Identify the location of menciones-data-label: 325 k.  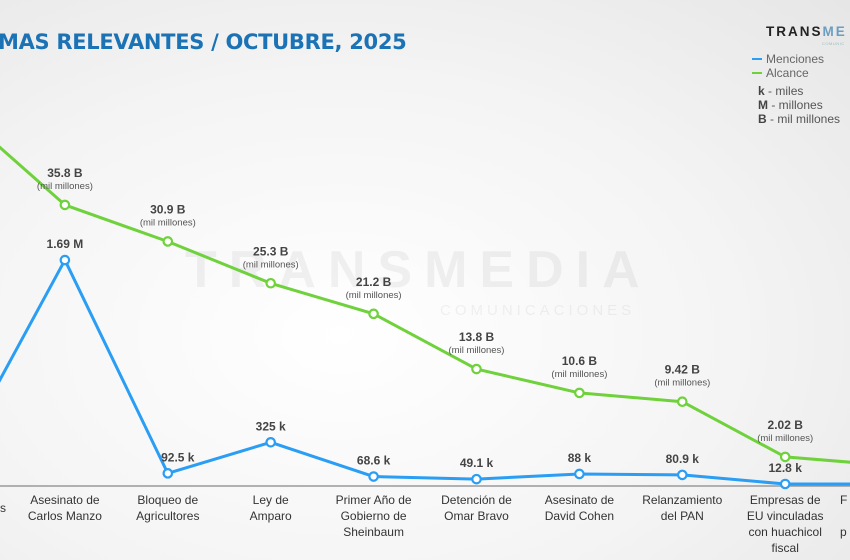
(271, 426).